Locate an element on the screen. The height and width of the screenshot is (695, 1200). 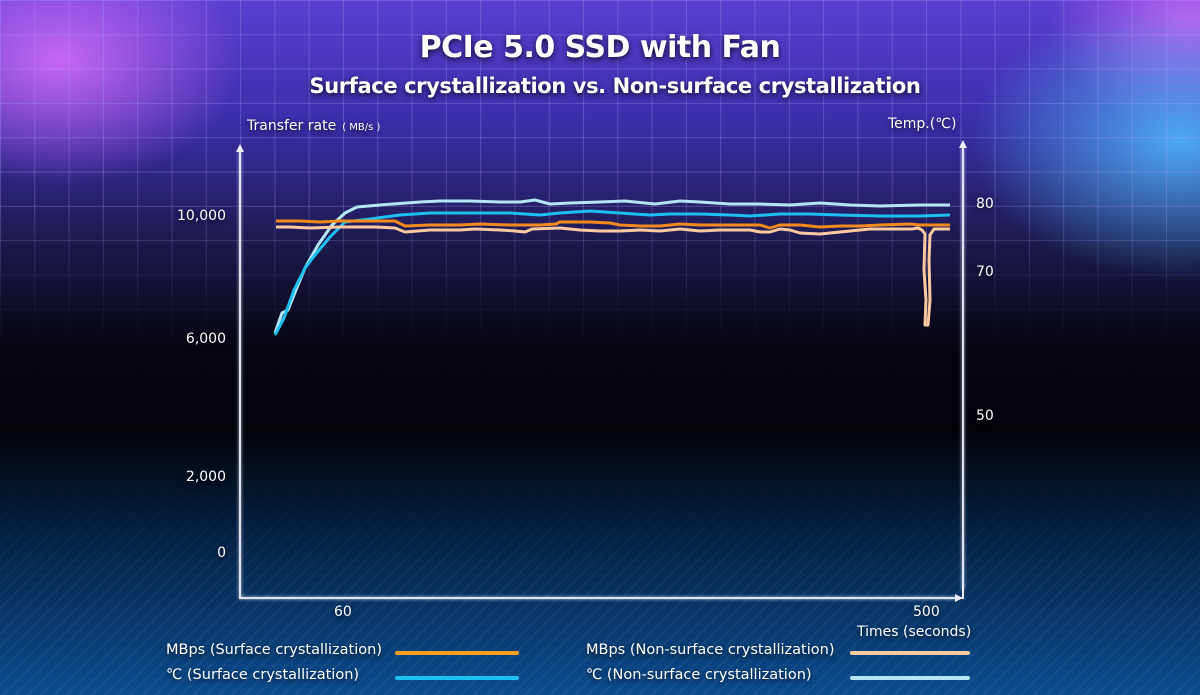
x-axis-label: Times (seconds) is located at coordinates (914, 632).